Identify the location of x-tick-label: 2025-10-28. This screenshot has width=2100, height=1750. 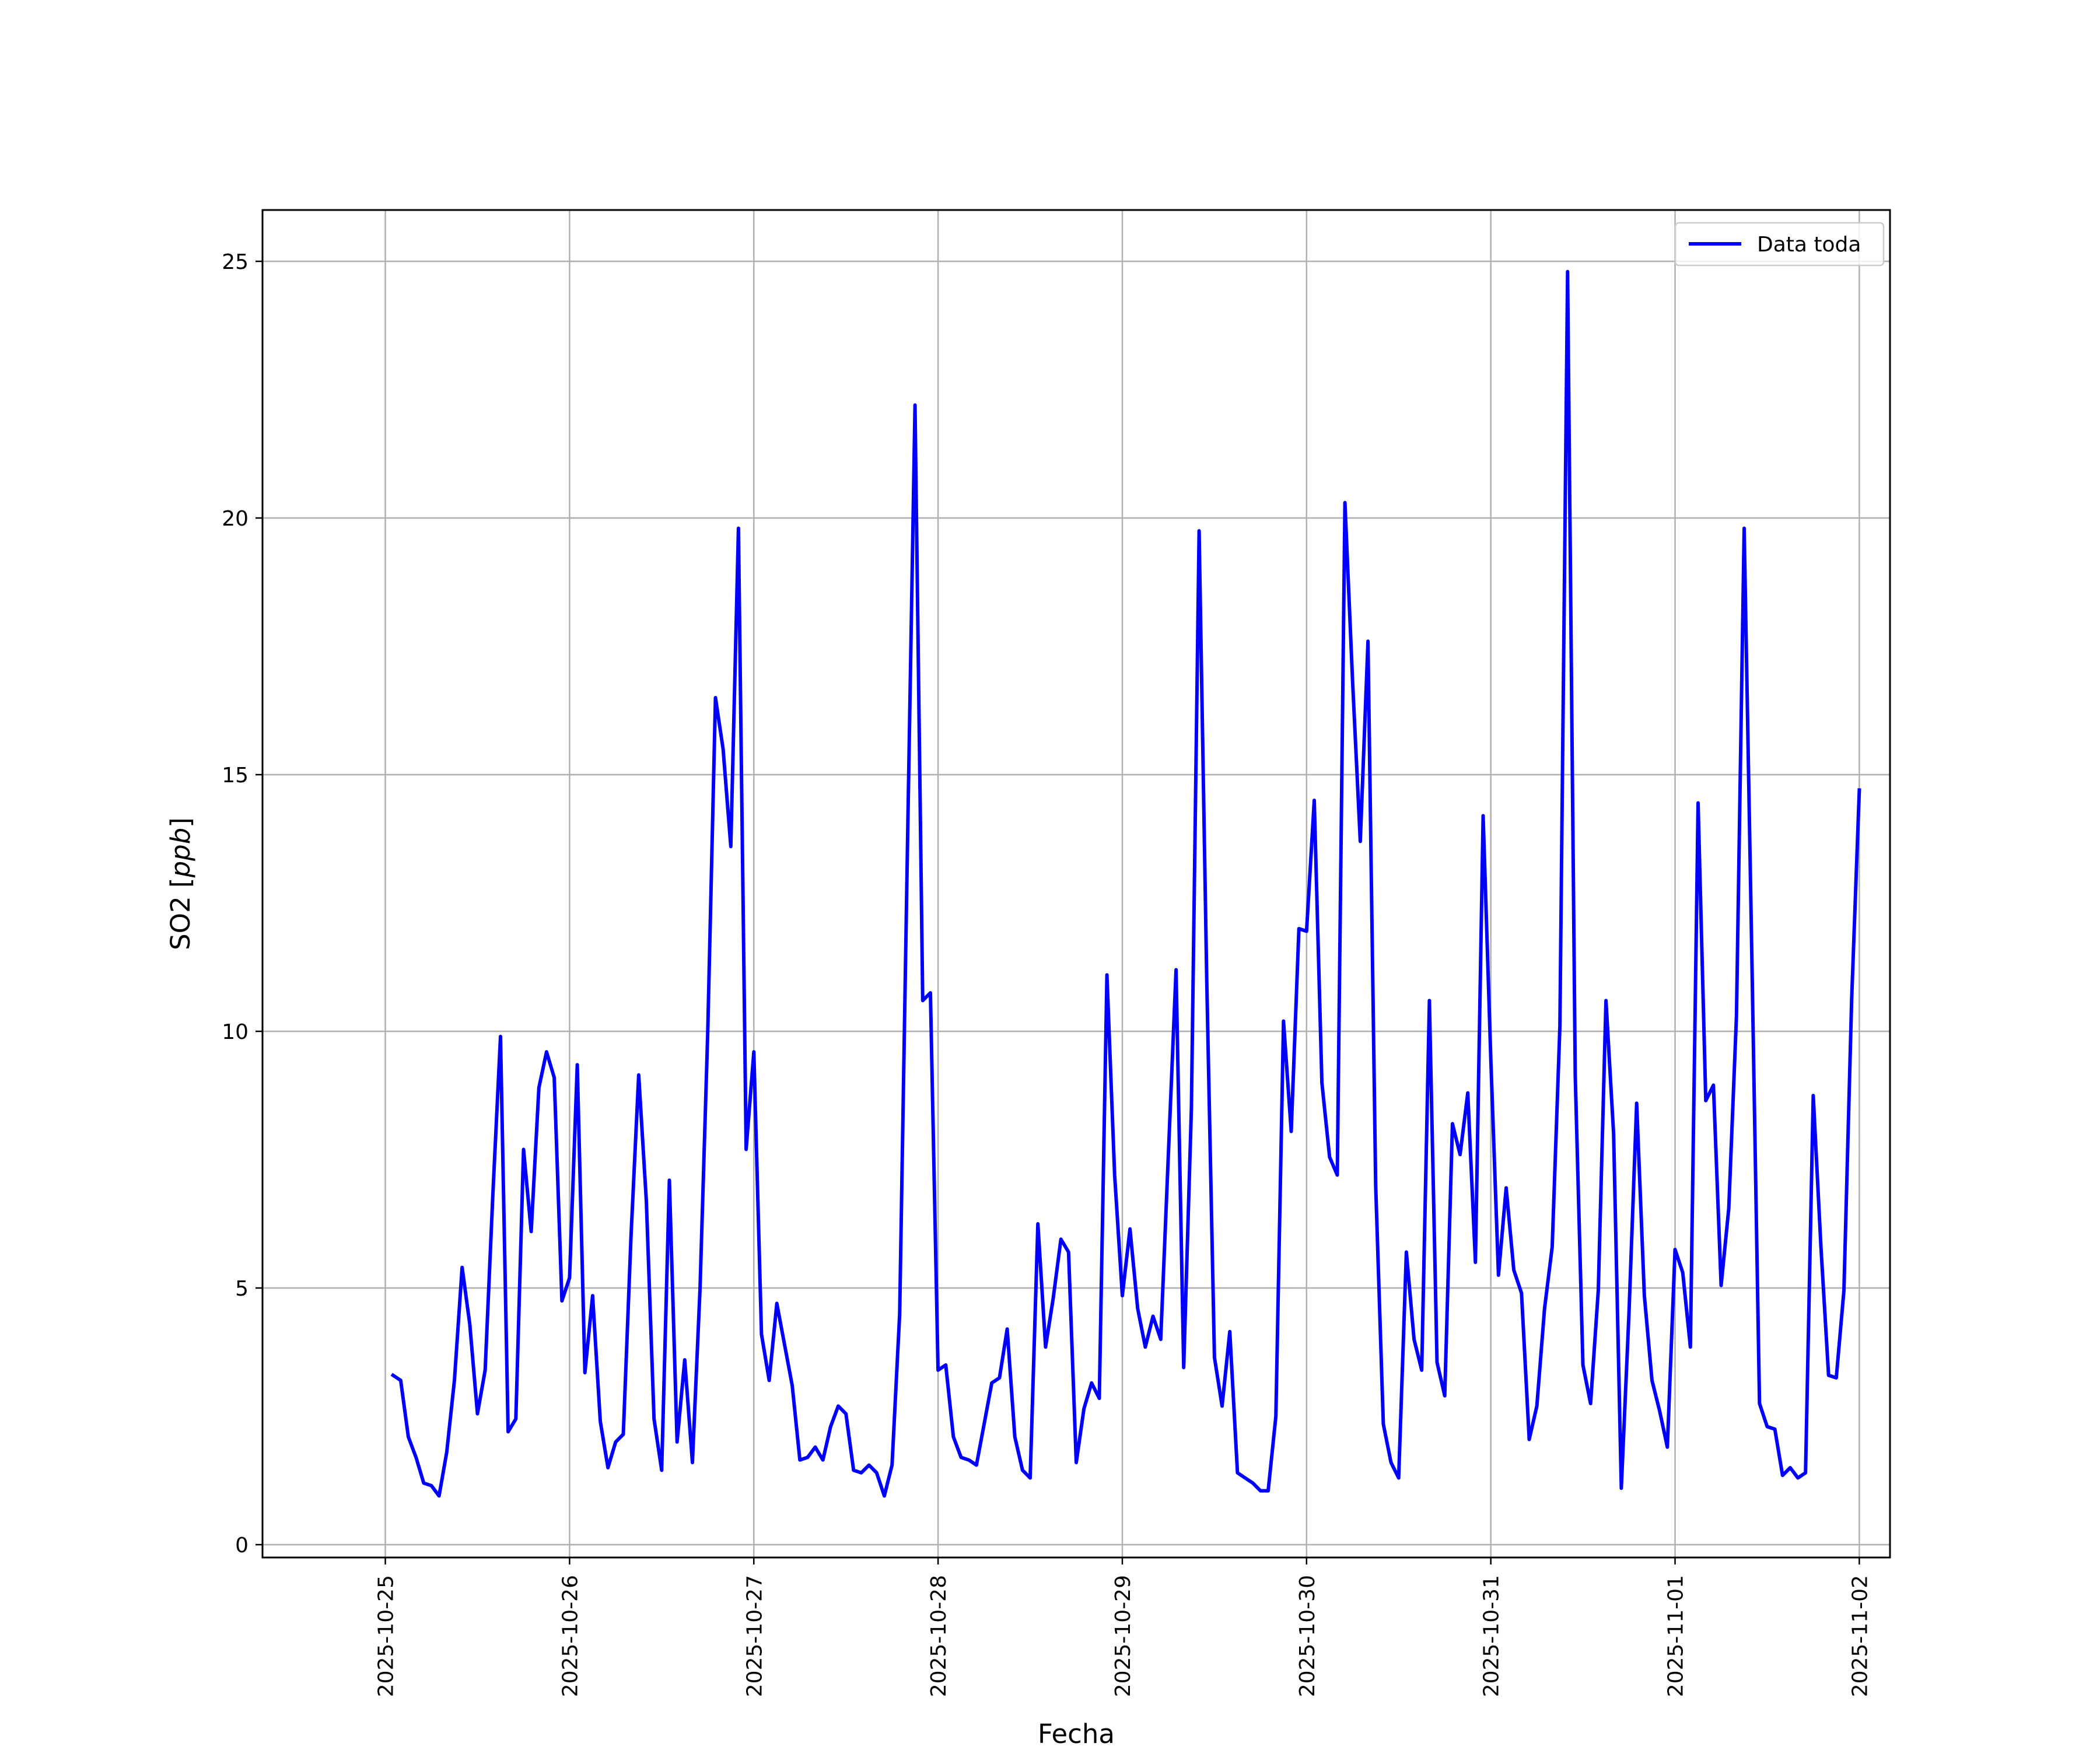
(939, 1636).